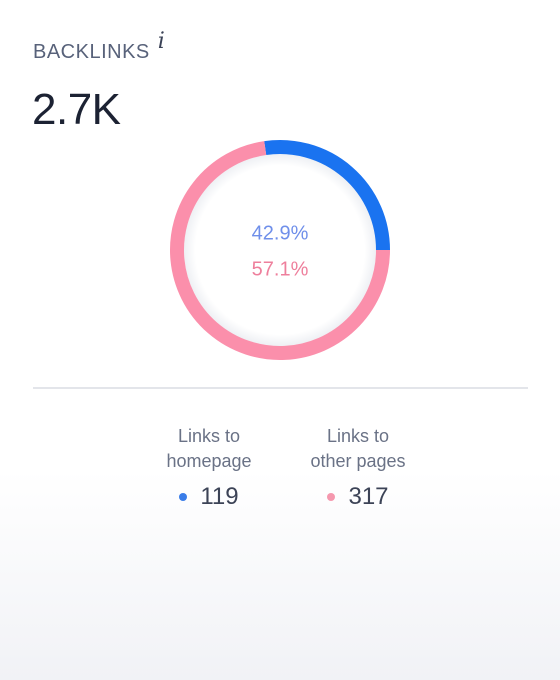  What do you see at coordinates (280, 388) in the screenshot?
I see `divider` at bounding box center [280, 388].